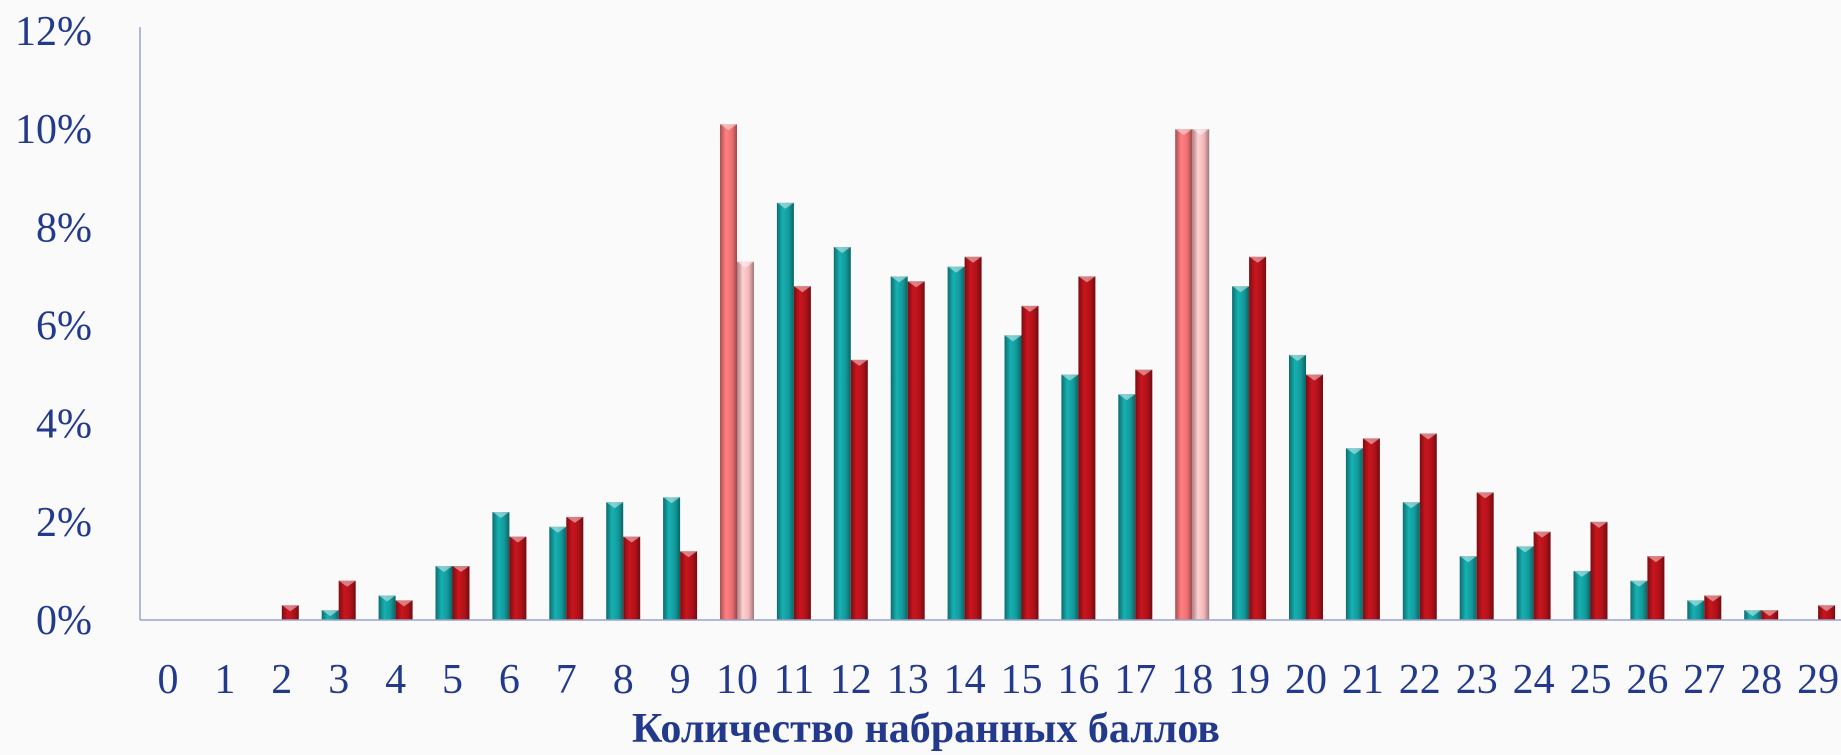 The width and height of the screenshot is (1841, 755). What do you see at coordinates (1477, 680) in the screenshot?
I see `x-tick-label: 23` at bounding box center [1477, 680].